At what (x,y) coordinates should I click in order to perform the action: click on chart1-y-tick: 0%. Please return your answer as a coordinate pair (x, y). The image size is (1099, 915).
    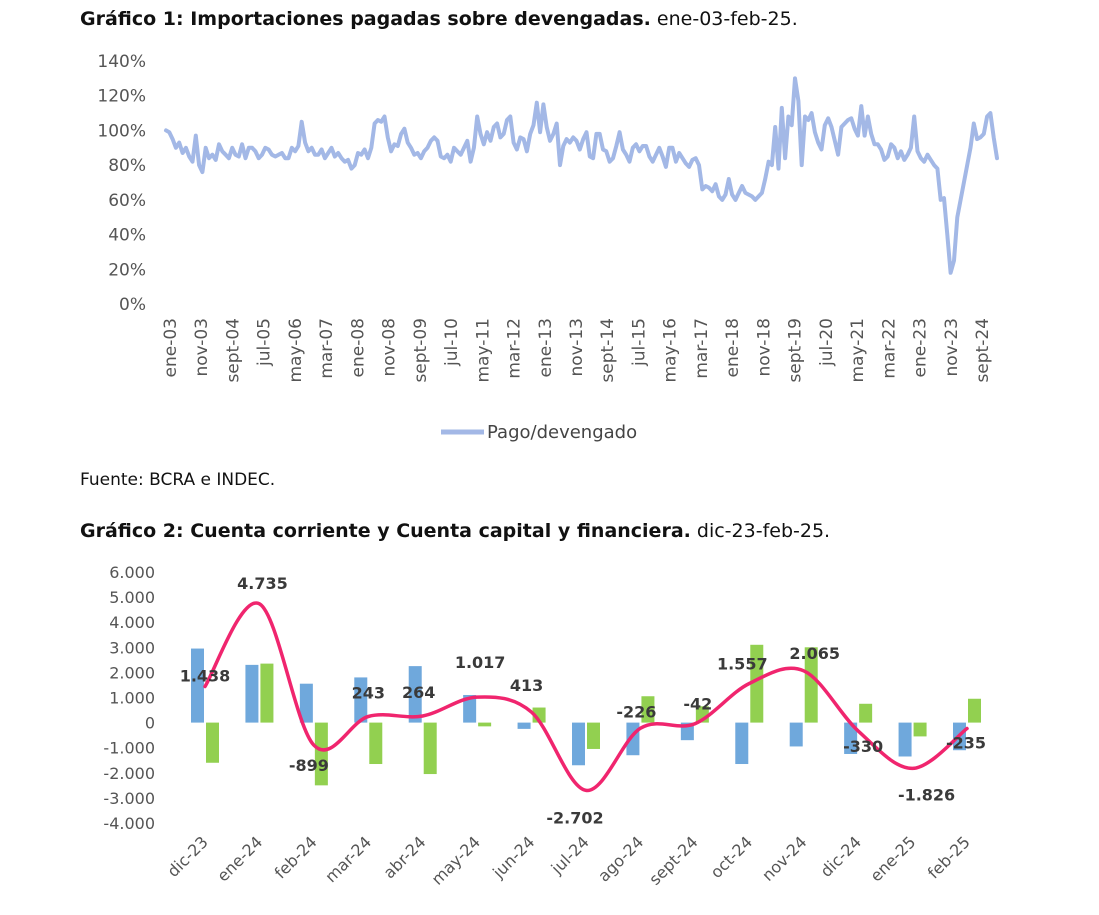
    Looking at the image, I should click on (132, 305).